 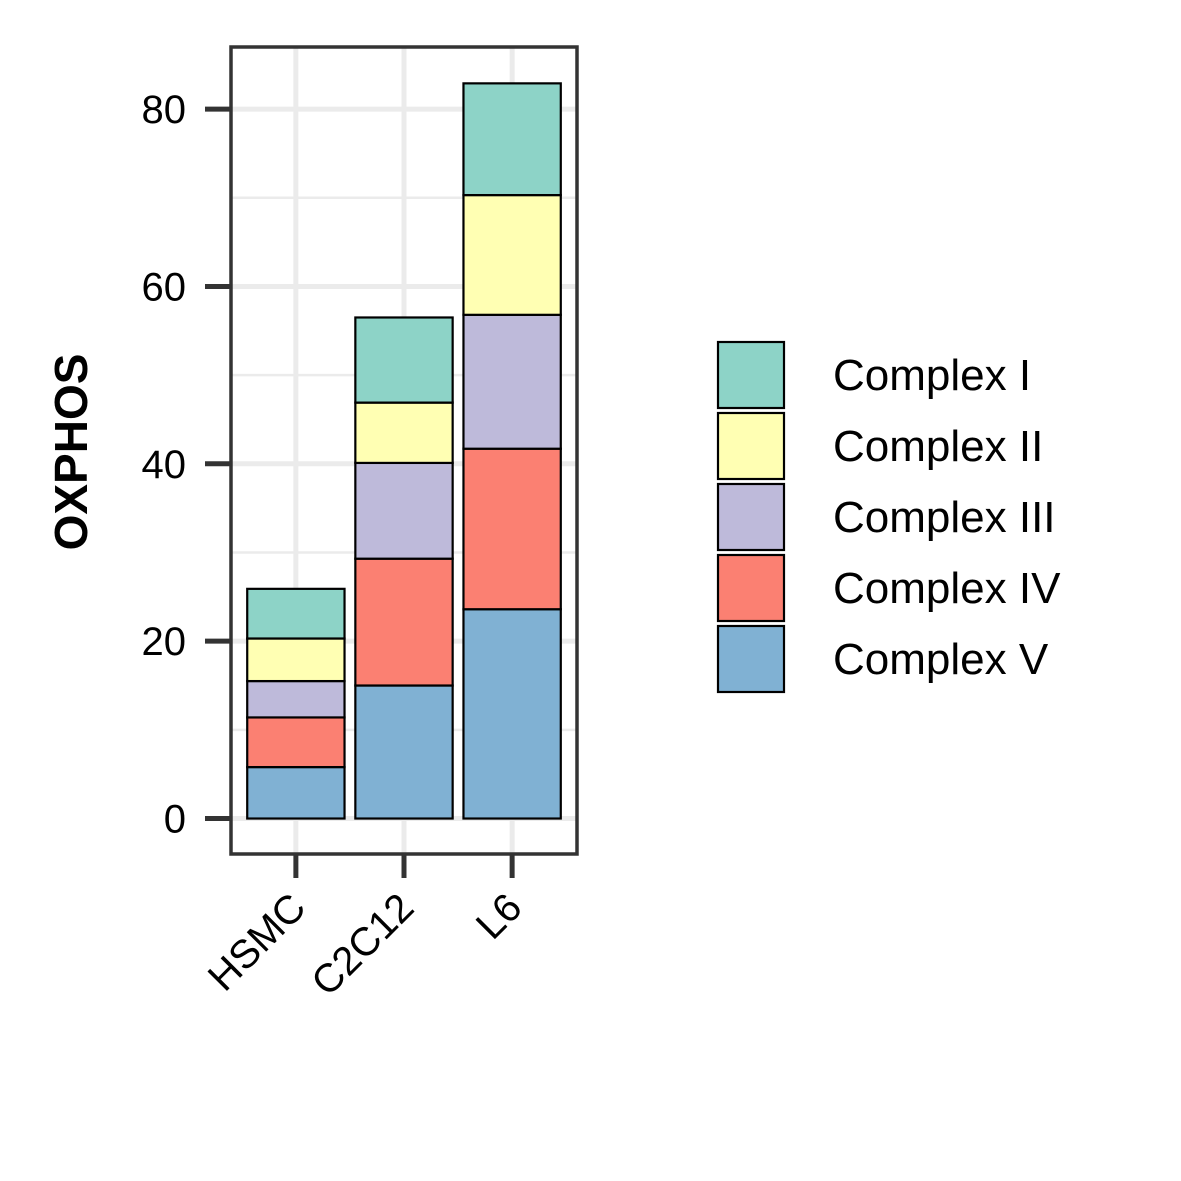 What do you see at coordinates (296, 742) in the screenshot?
I see `bar-hsmc-complex-iv` at bounding box center [296, 742].